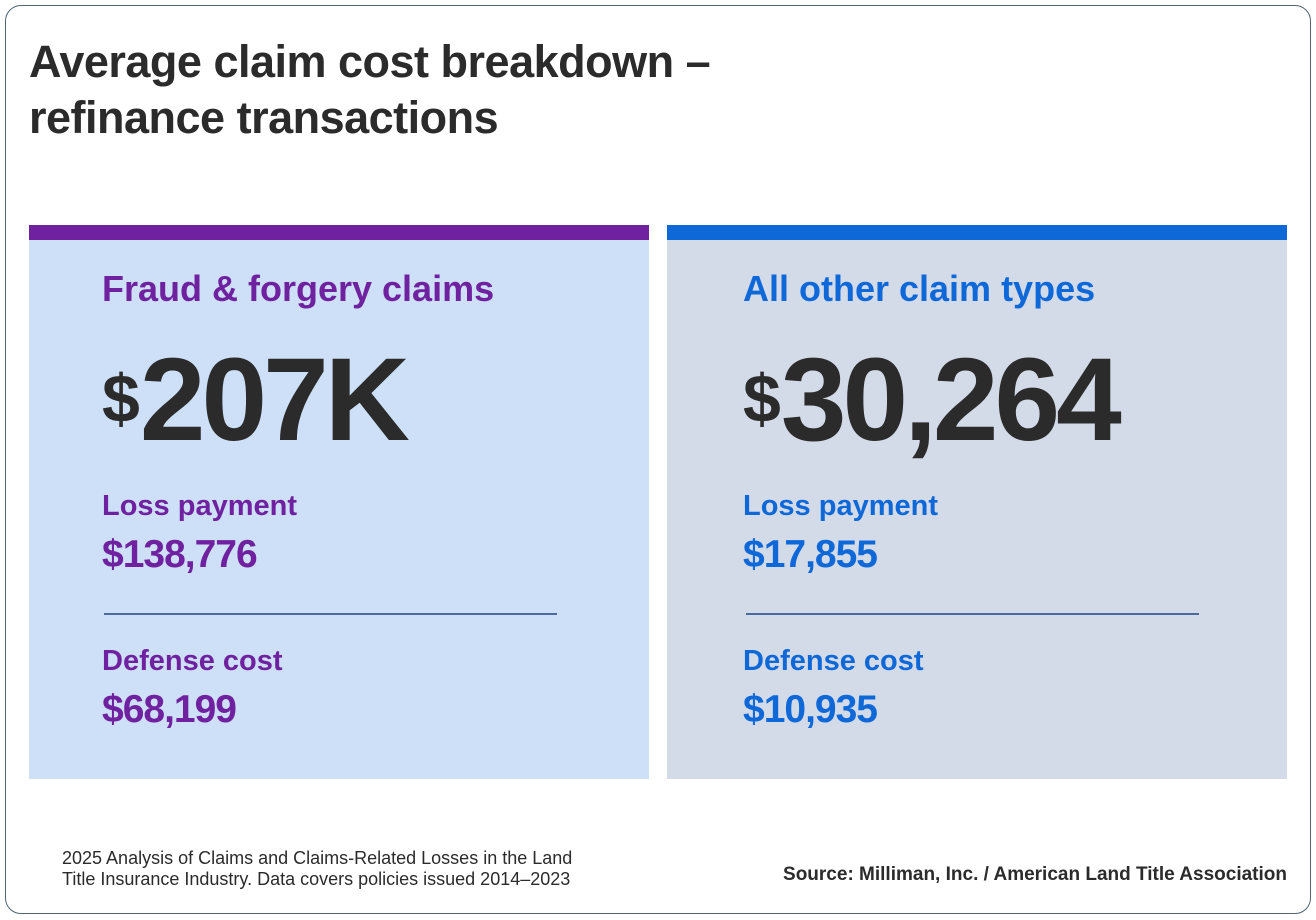 This screenshot has height=920, width=1316. I want to click on defense-cost-value: $10,935, so click(810, 709).